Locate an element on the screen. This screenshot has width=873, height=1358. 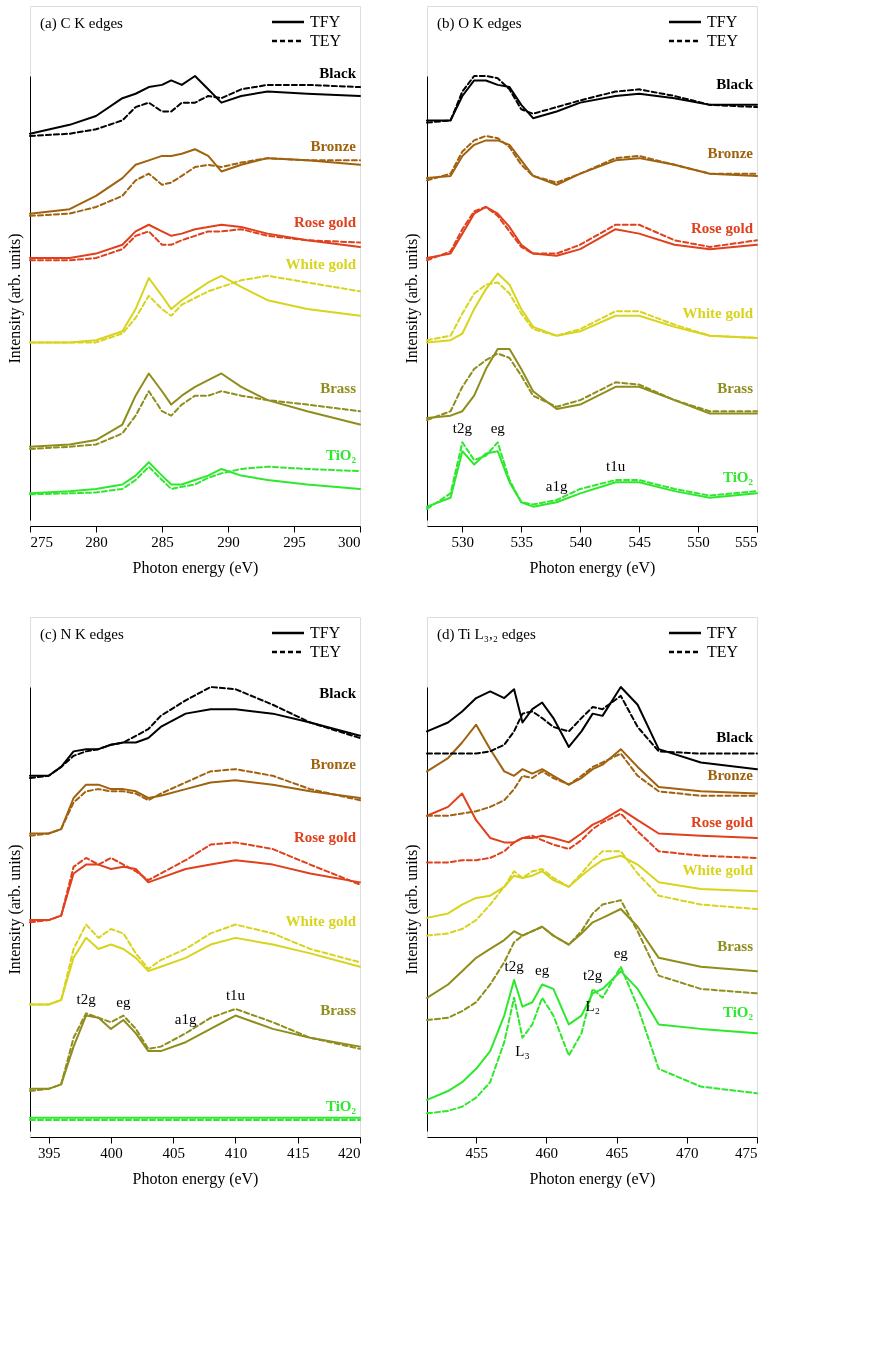
chart-title: (b) O K edges is located at coordinates (479, 23).